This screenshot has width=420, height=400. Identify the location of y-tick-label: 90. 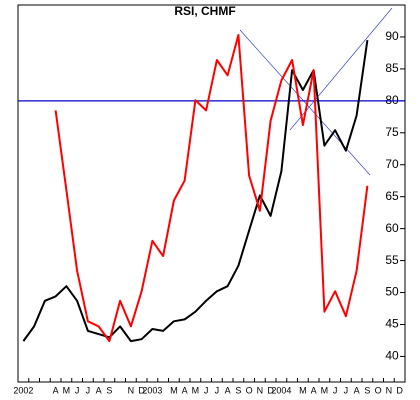
(392, 36).